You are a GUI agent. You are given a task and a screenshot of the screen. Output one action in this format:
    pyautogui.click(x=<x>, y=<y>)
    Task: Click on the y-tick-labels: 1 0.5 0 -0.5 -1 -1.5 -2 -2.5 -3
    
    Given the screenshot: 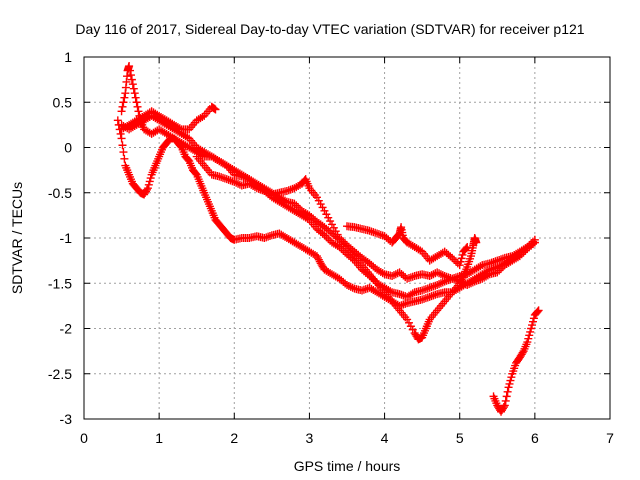 What is the action you would take?
    pyautogui.click(x=60, y=238)
    